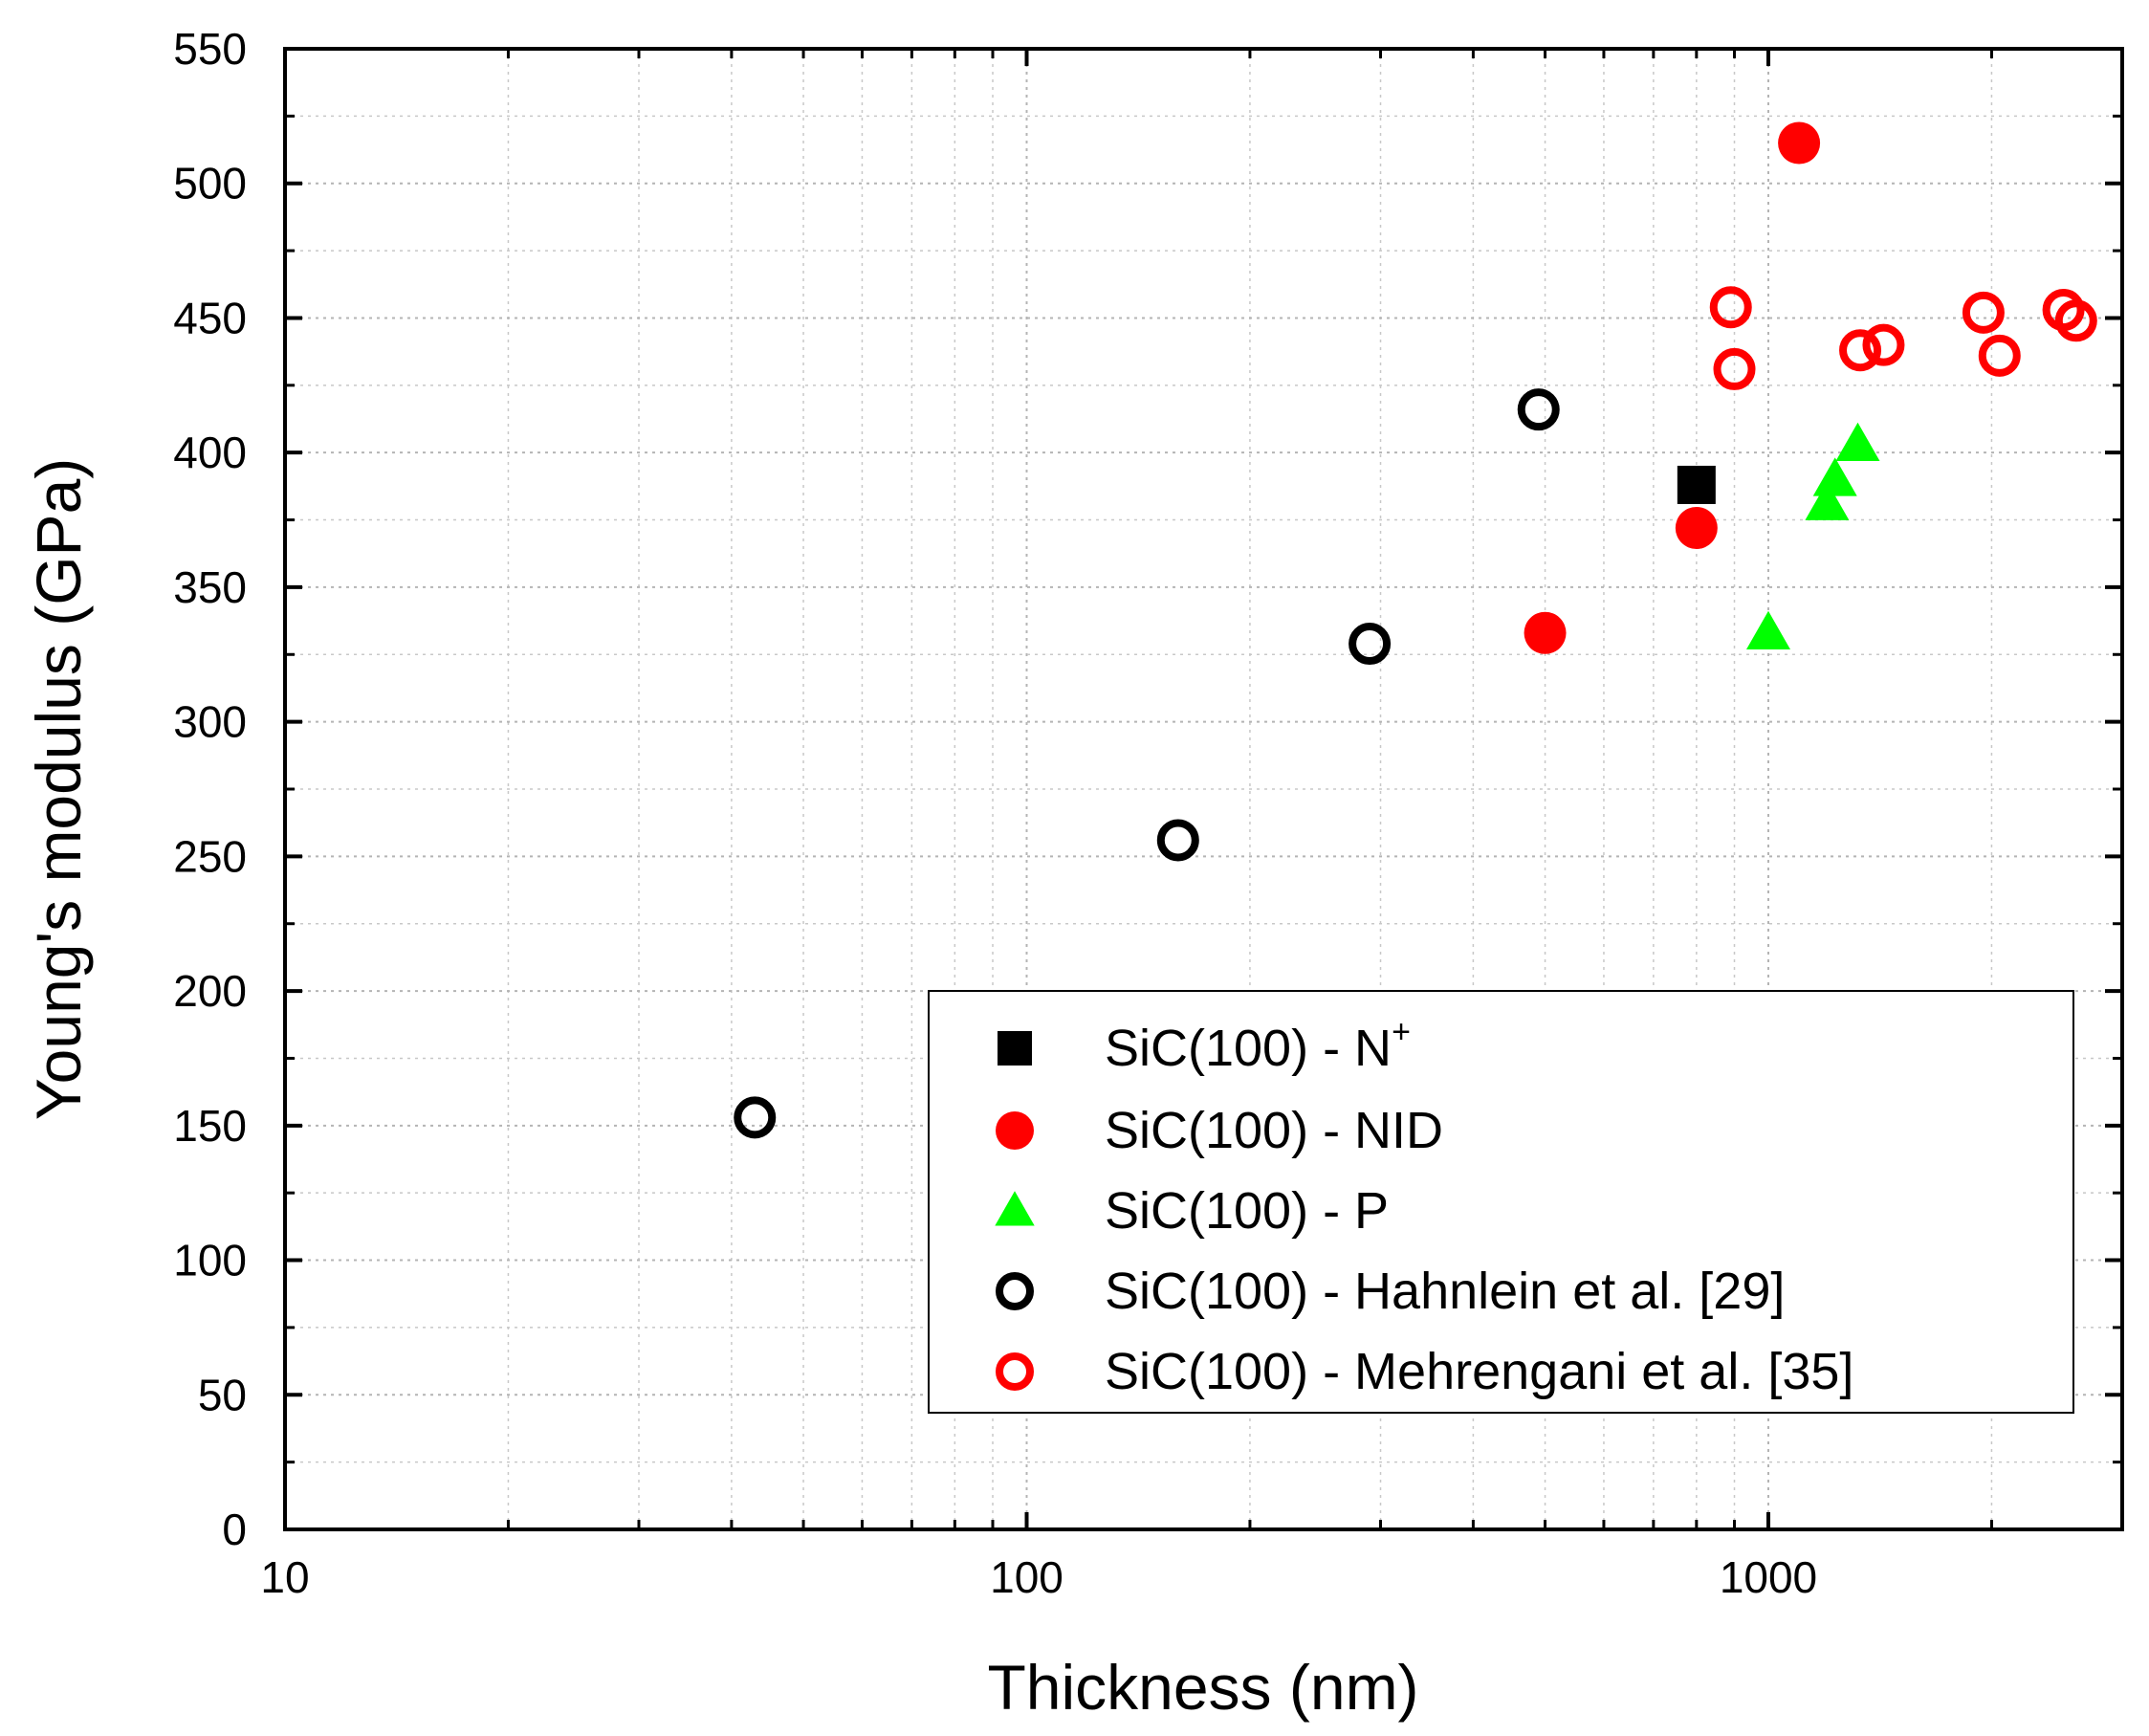  I want to click on x-tick-labels: 10 100 1000, so click(1038, 1577).